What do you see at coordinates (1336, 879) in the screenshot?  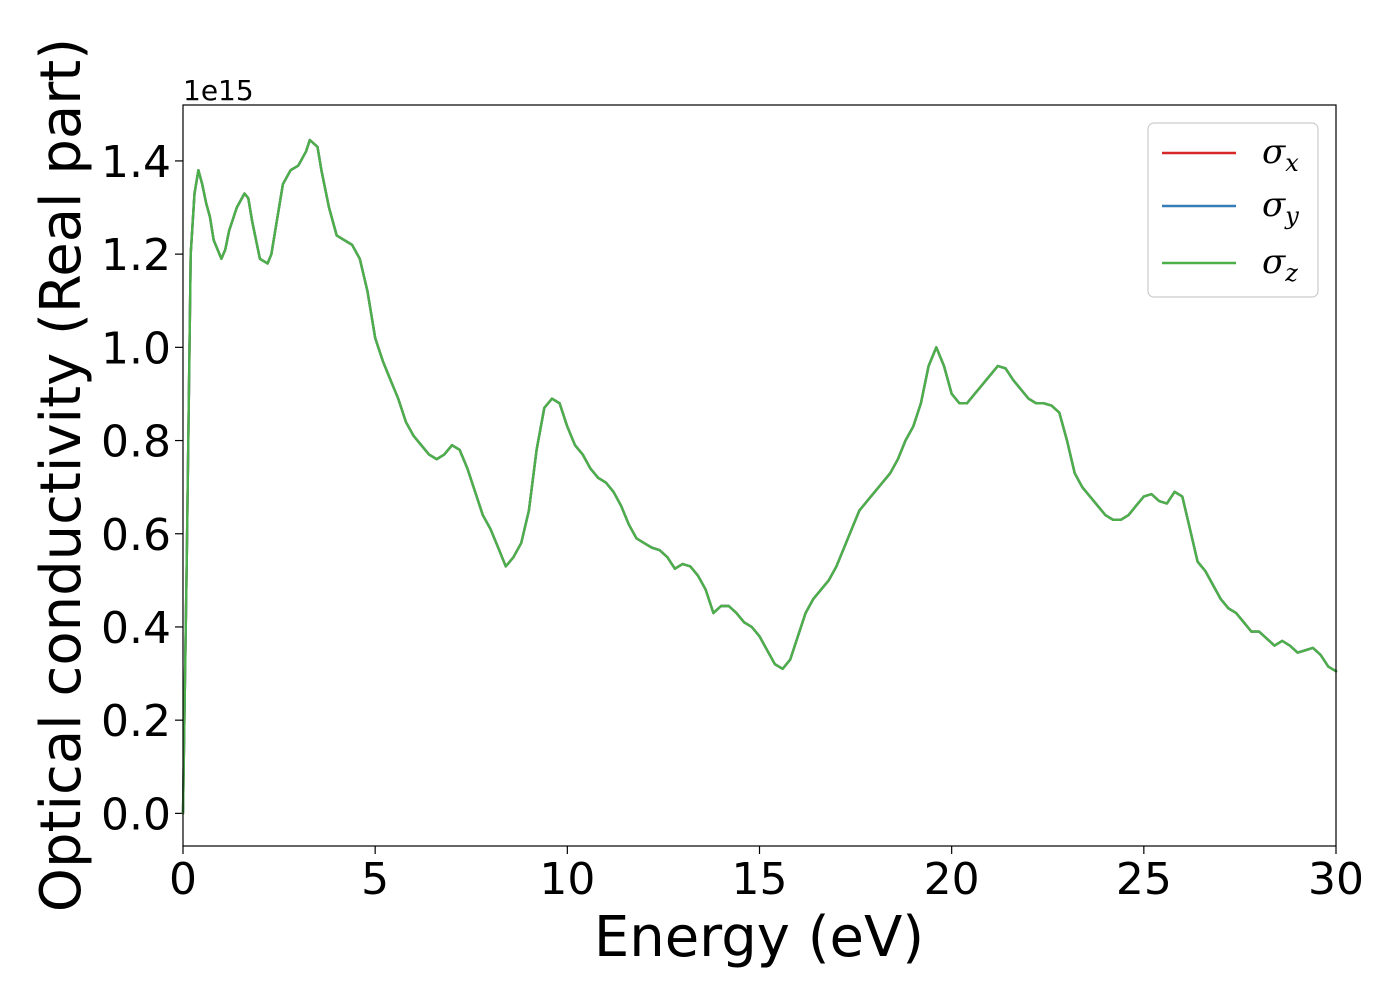 I see `x-tick-label: 30` at bounding box center [1336, 879].